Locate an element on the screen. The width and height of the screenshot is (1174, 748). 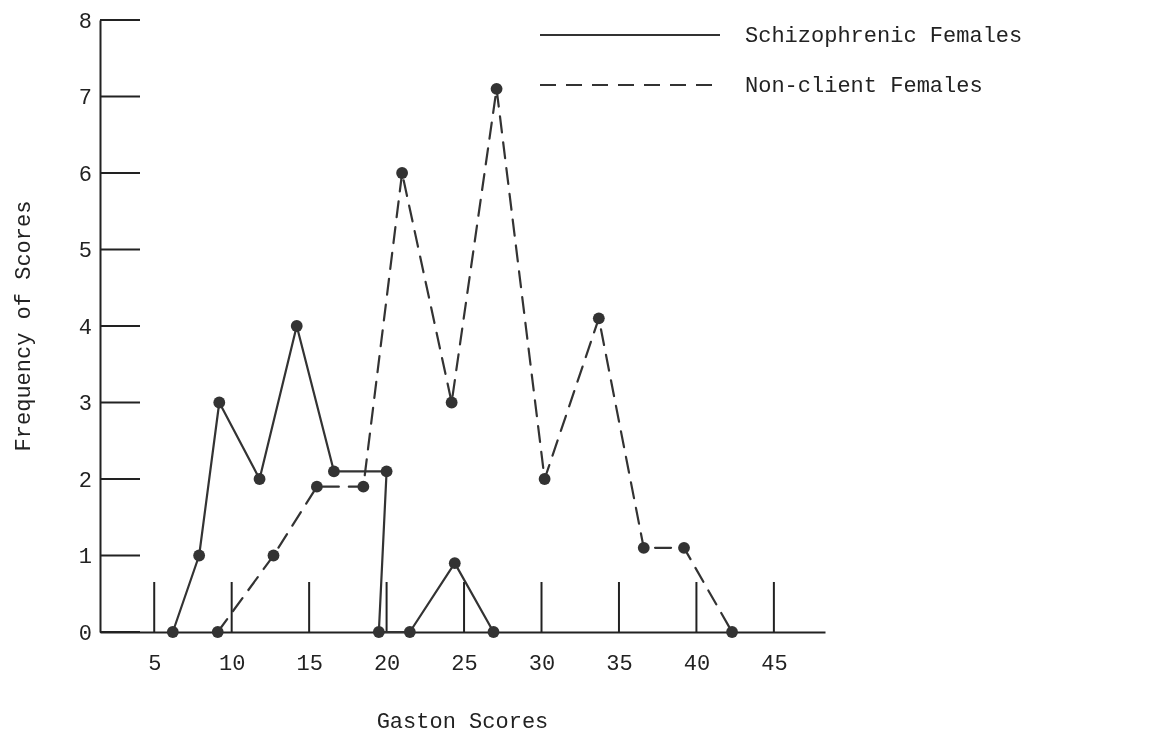
y-tick-label: 7 is located at coordinates (85, 99).